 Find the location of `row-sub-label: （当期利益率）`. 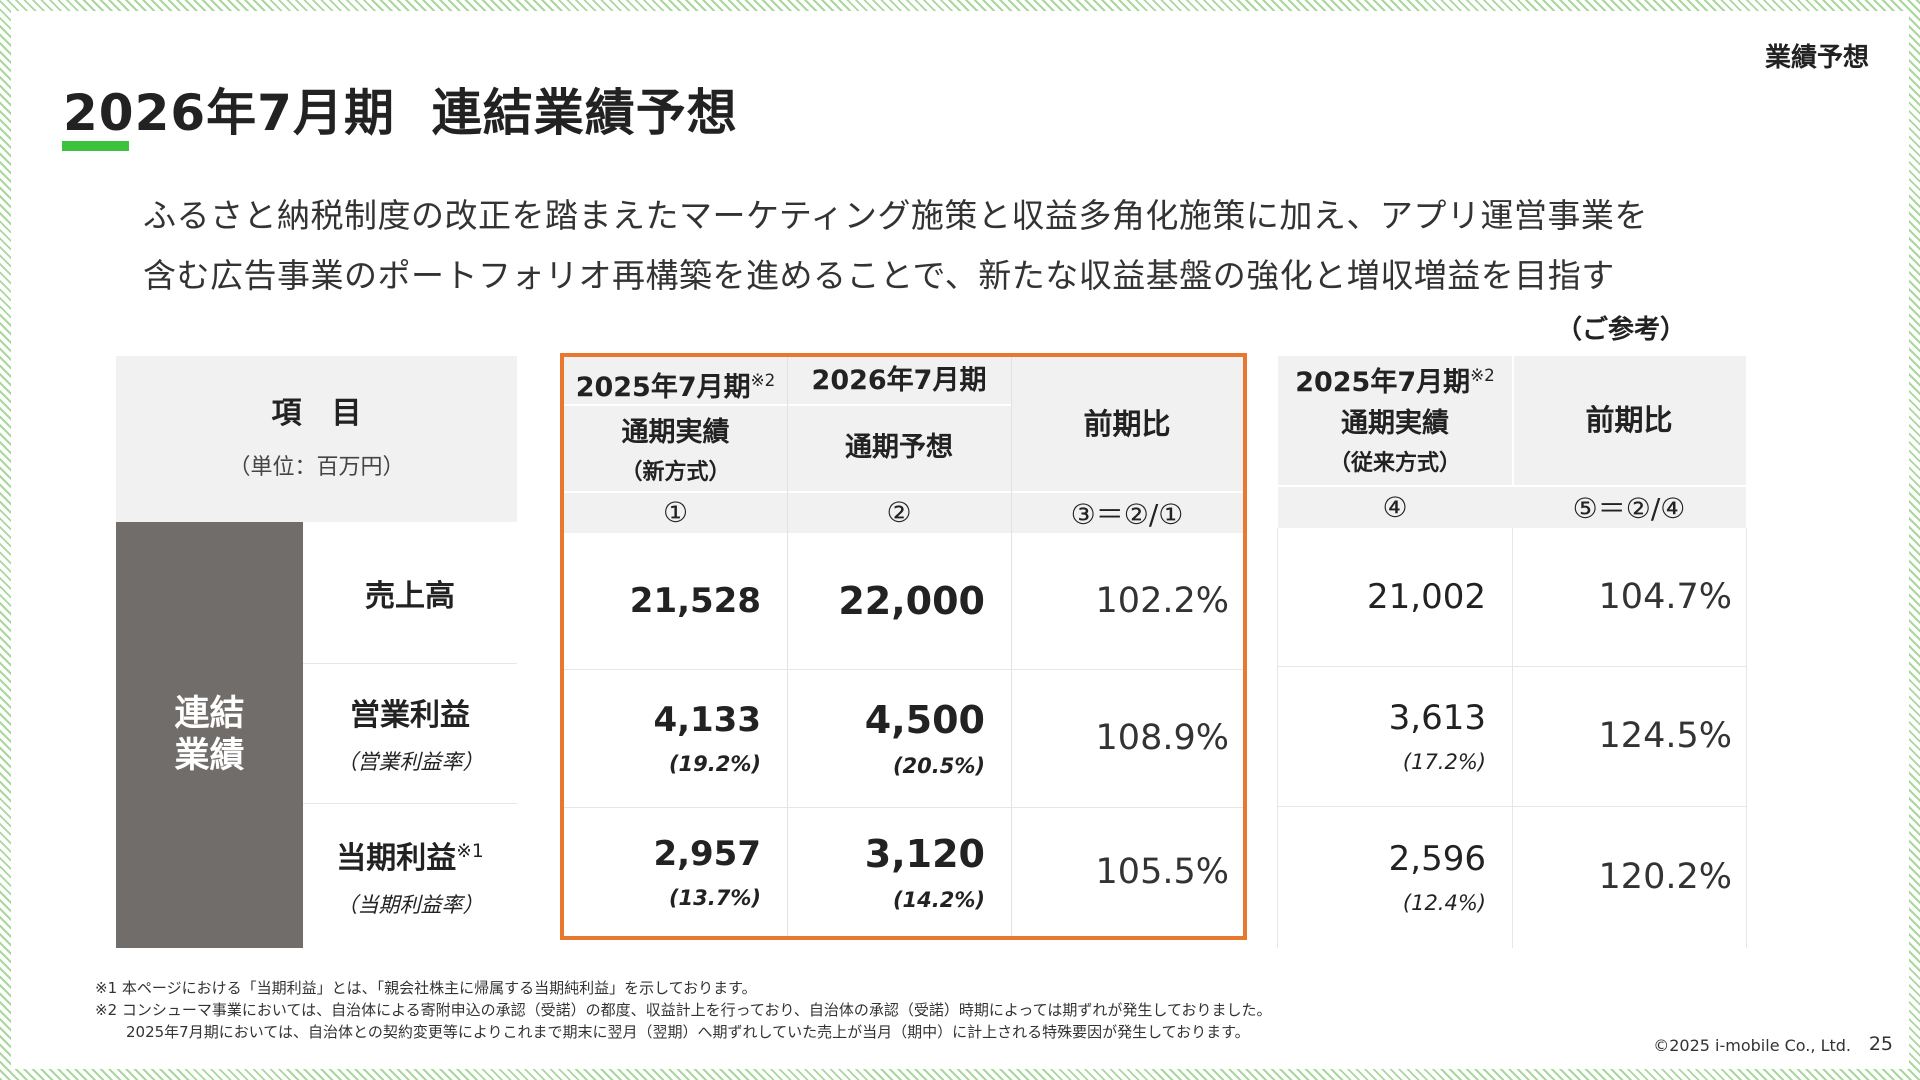

row-sub-label: （当期利益率） is located at coordinates (410, 904).